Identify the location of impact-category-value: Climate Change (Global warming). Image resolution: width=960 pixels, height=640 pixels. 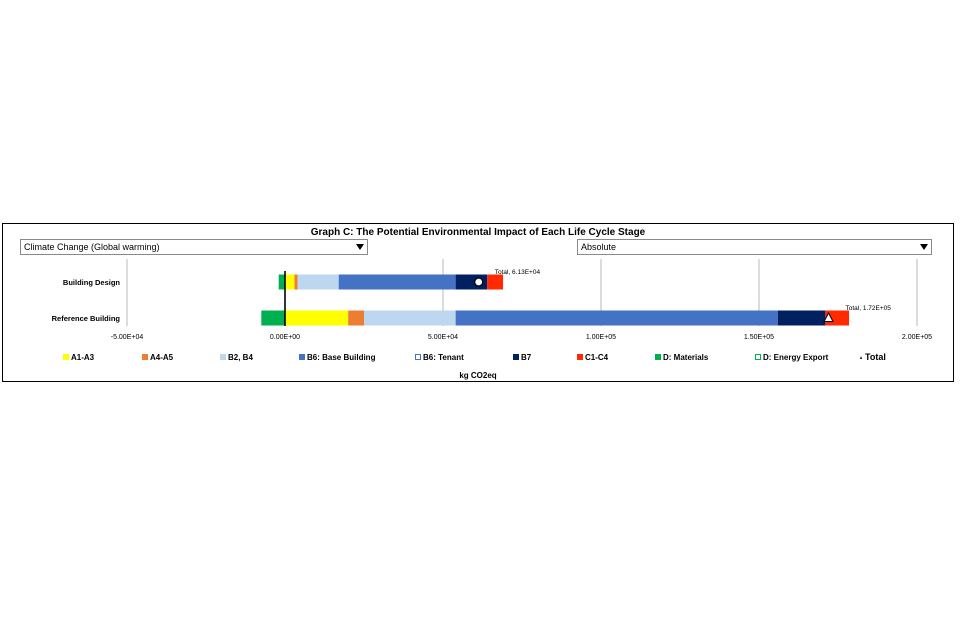
(92, 247).